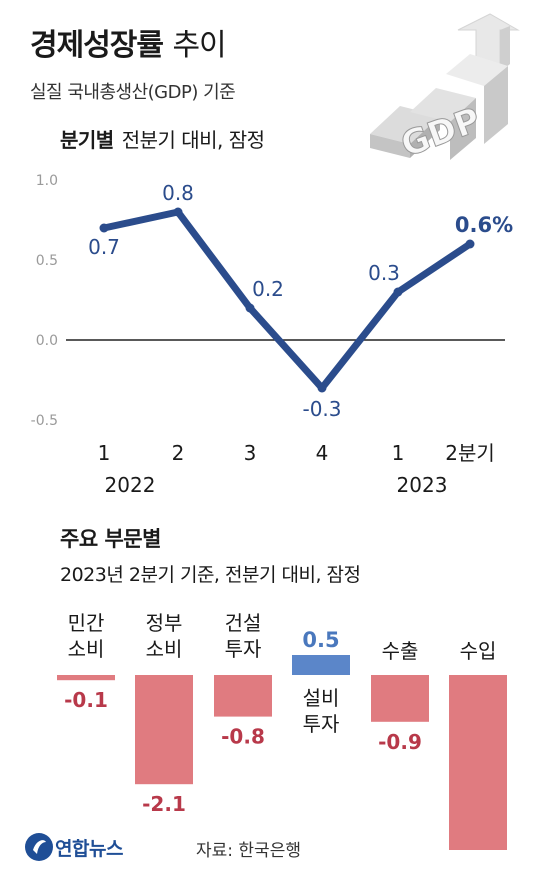 This screenshot has width=550, height=876. Describe the element at coordinates (104, 247) in the screenshot. I see `data-label: 0.7` at that location.